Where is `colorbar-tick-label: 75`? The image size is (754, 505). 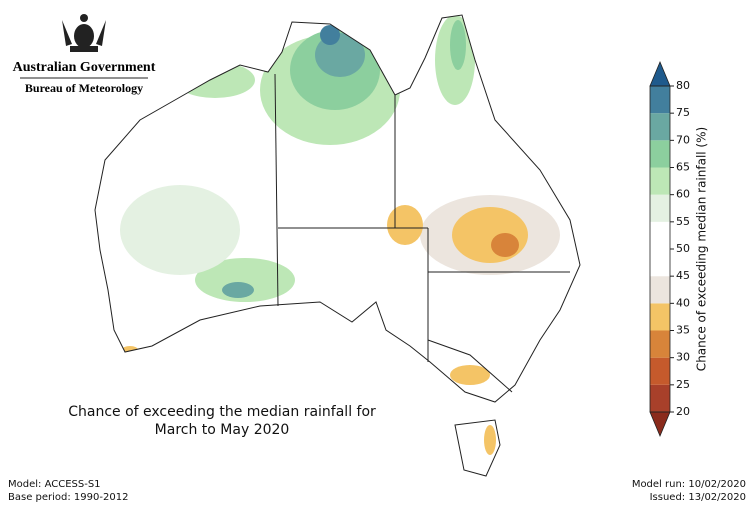
colorbar-tick-label: 75 is located at coordinates (683, 112).